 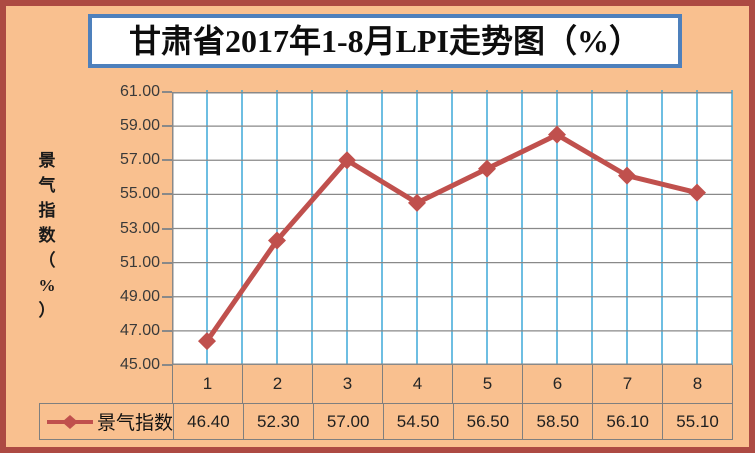 I want to click on y-axis-title-char: 景, so click(x=47, y=160).